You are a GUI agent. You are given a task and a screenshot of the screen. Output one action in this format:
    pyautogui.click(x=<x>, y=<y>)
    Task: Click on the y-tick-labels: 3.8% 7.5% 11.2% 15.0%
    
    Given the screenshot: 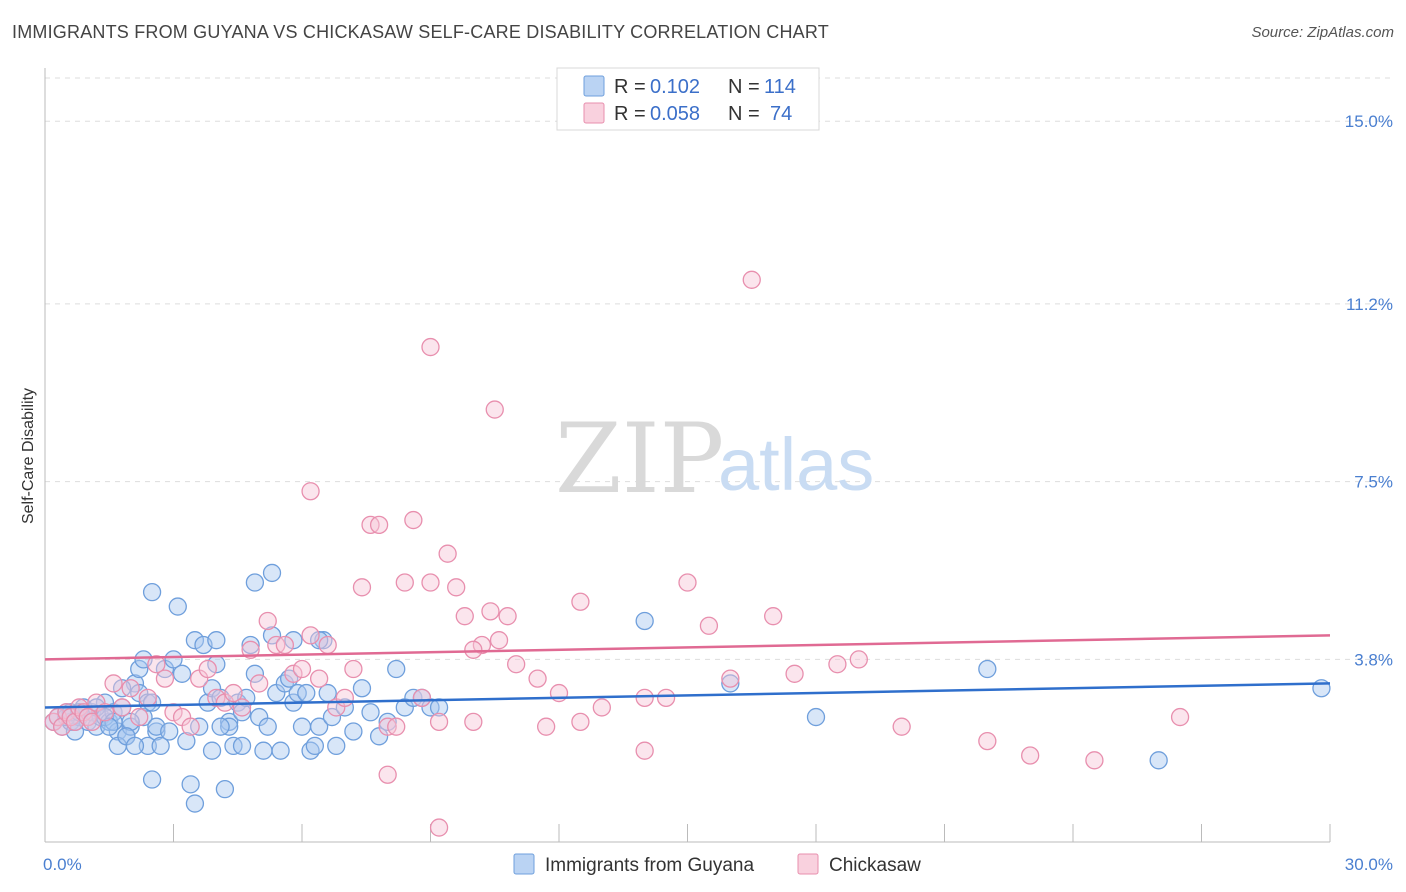 What is the action you would take?
    pyautogui.click(x=1369, y=390)
    